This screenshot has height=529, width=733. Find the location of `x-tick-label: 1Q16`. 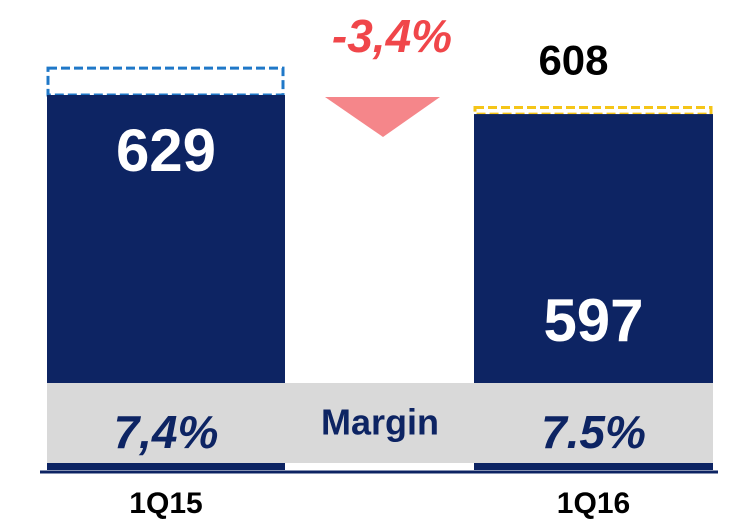

x-tick-label: 1Q16 is located at coordinates (593, 503).